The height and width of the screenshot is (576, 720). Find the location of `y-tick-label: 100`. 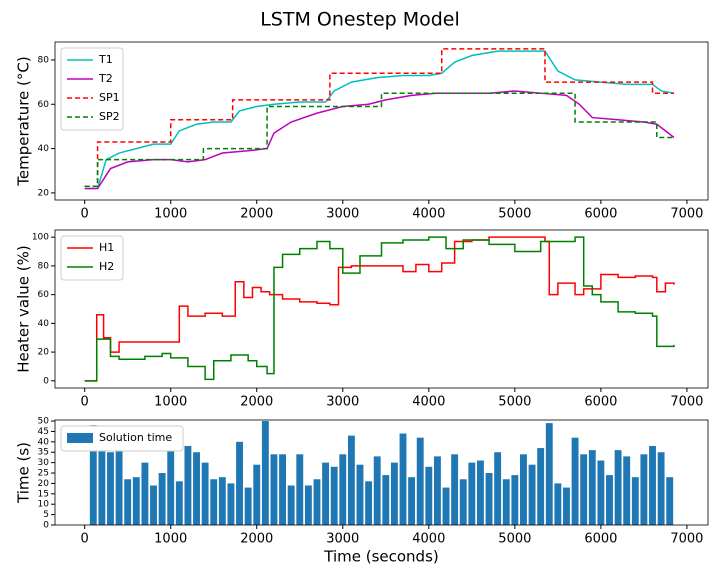

y-tick-label: 100 is located at coordinates (40, 238).